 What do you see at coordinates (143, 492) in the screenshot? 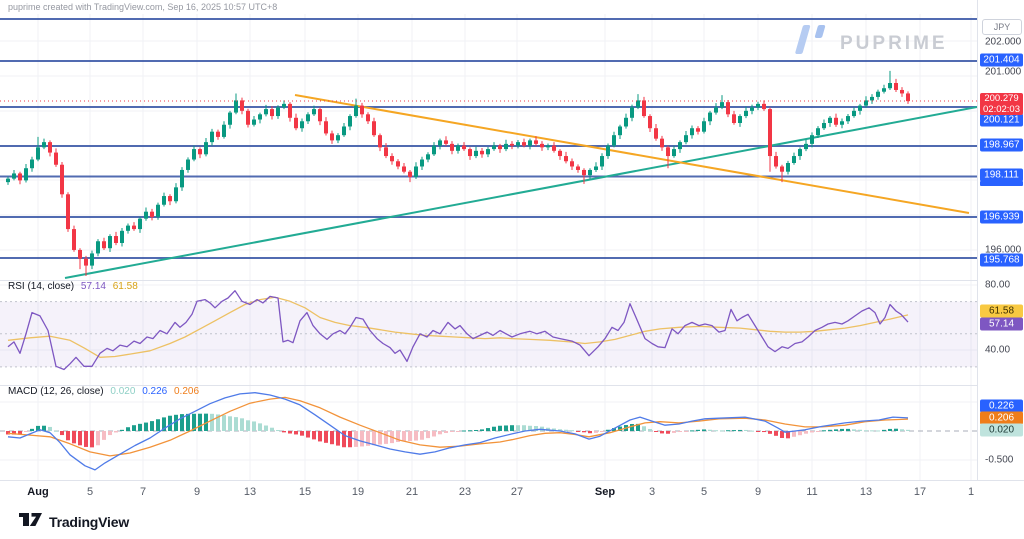
I see `time-axis-label: 7` at bounding box center [143, 492].